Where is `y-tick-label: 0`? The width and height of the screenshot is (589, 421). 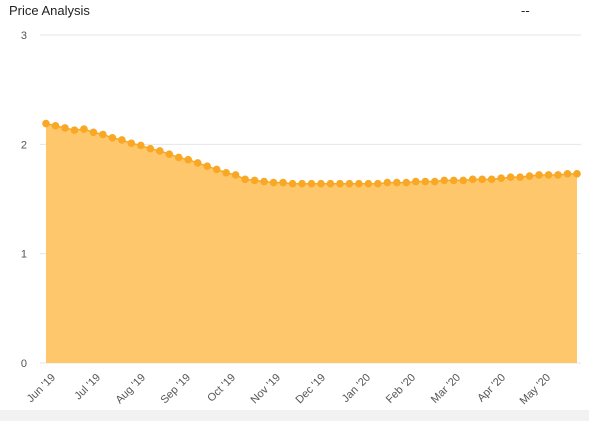
y-tick-label: 0 is located at coordinates (24, 364).